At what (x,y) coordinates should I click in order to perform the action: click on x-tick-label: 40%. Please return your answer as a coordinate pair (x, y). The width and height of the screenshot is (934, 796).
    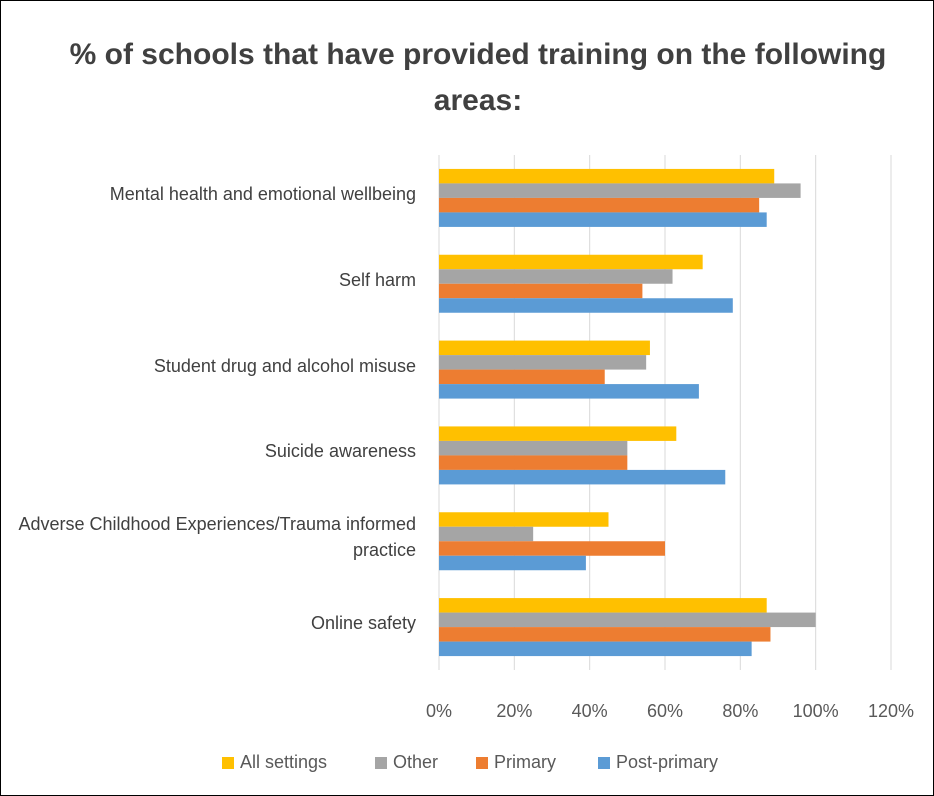
    Looking at the image, I should click on (590, 711).